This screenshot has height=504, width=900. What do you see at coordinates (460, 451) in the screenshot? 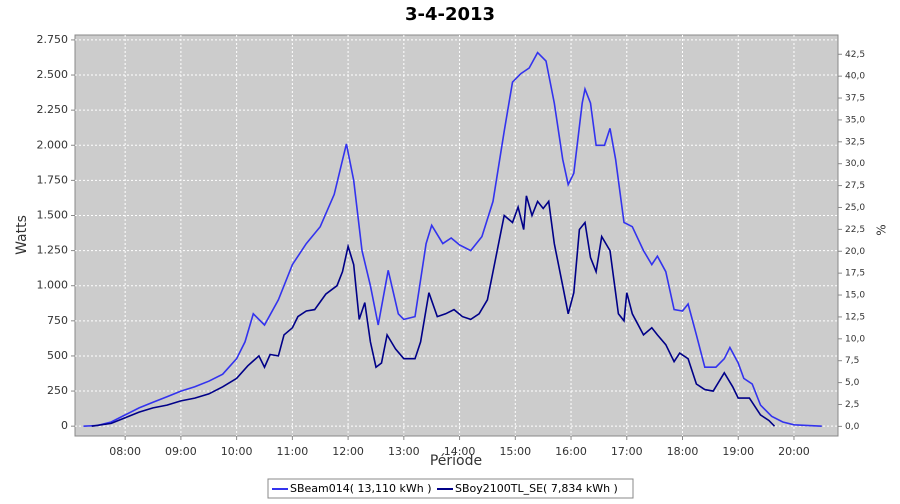
I see `x-tick-label: 14:00` at bounding box center [460, 451].